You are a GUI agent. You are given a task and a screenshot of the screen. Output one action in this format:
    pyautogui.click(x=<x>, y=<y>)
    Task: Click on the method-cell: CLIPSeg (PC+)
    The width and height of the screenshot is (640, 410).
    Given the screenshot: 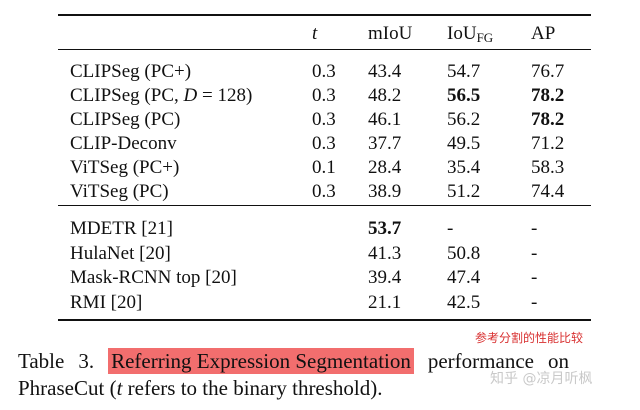 What is the action you would take?
    pyautogui.click(x=131, y=71)
    